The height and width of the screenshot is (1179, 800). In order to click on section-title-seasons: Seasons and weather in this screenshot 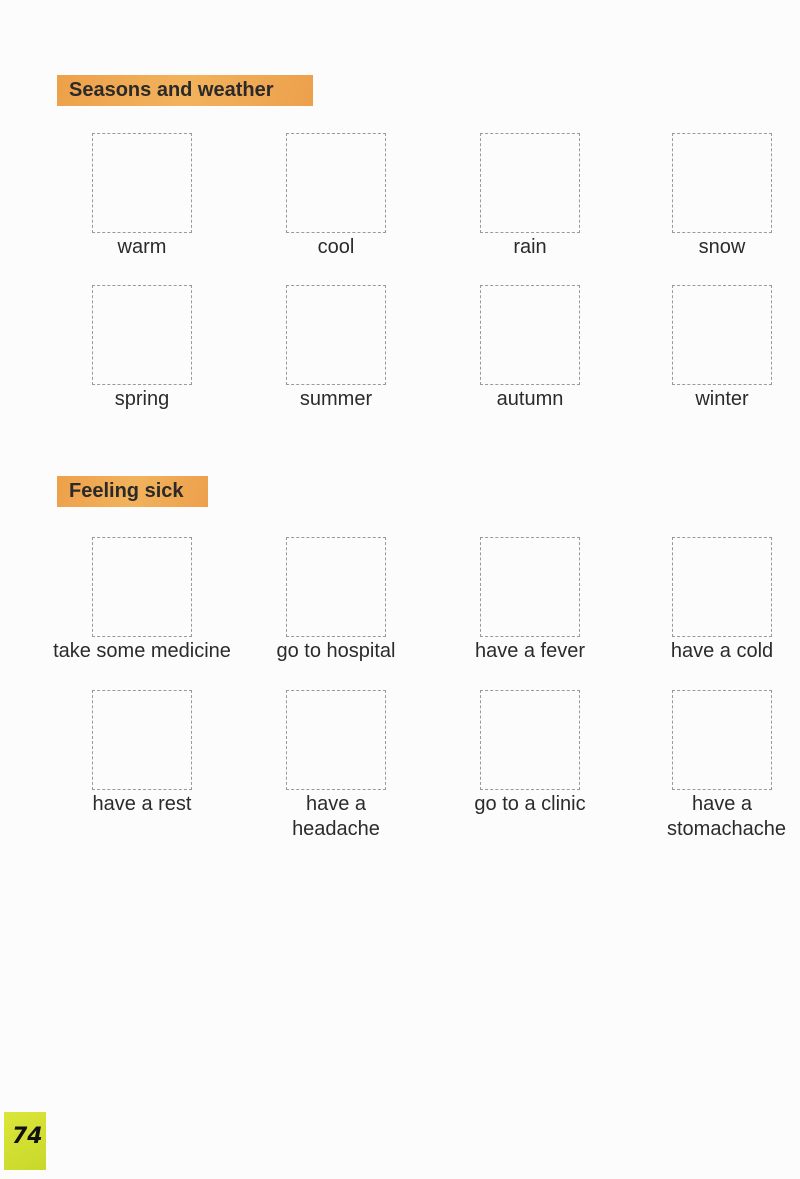, I will do `click(185, 90)`.